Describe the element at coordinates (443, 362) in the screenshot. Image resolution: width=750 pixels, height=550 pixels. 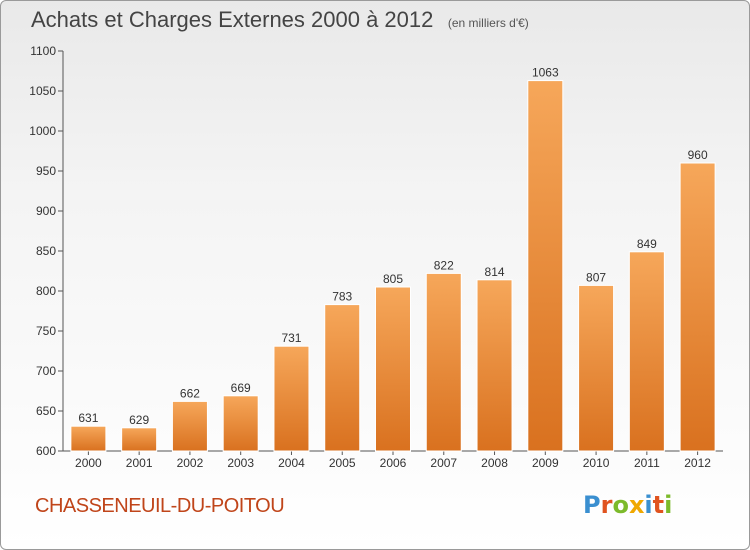
I see `bar-2007` at that location.